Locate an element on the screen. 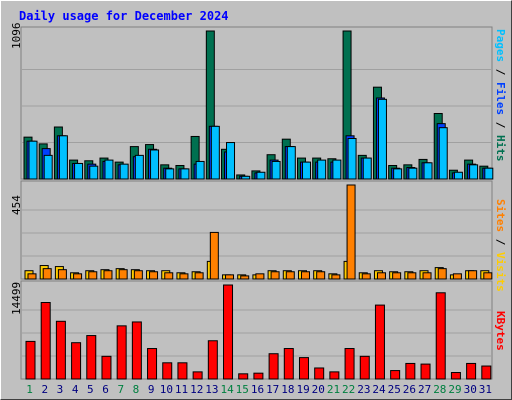 The image size is (512, 400). day-tick-label: 14 is located at coordinates (227, 389).